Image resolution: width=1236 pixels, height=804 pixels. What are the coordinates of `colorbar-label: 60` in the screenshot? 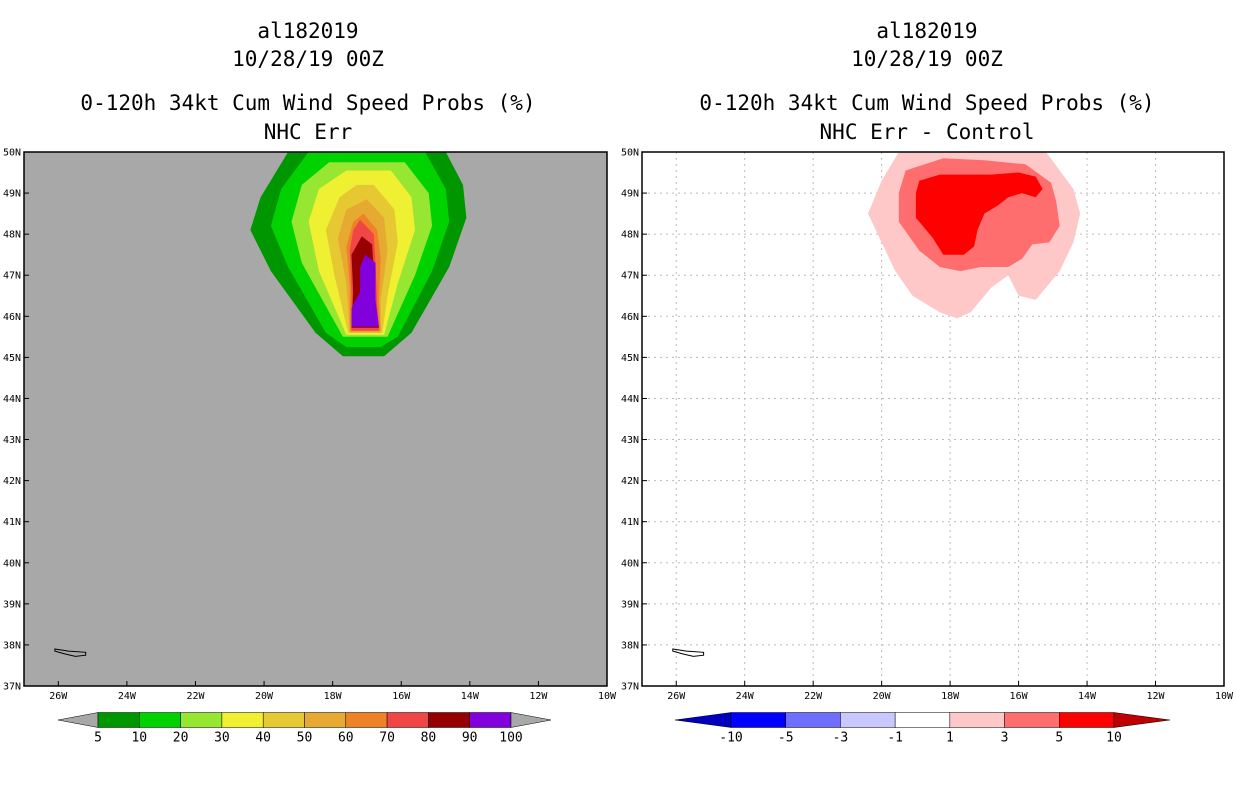 It's located at (346, 738).